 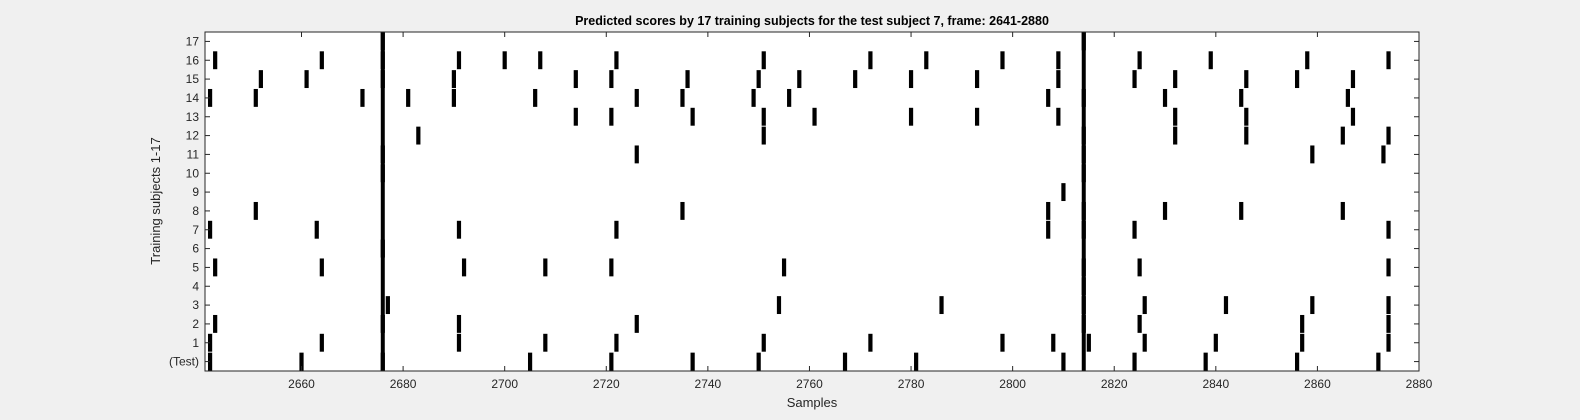 I want to click on y-tick-label: 12, so click(x=193, y=136).